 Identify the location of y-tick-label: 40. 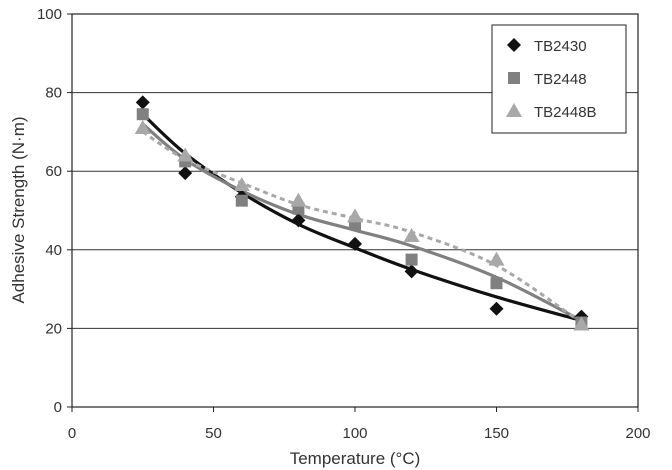
(53, 250).